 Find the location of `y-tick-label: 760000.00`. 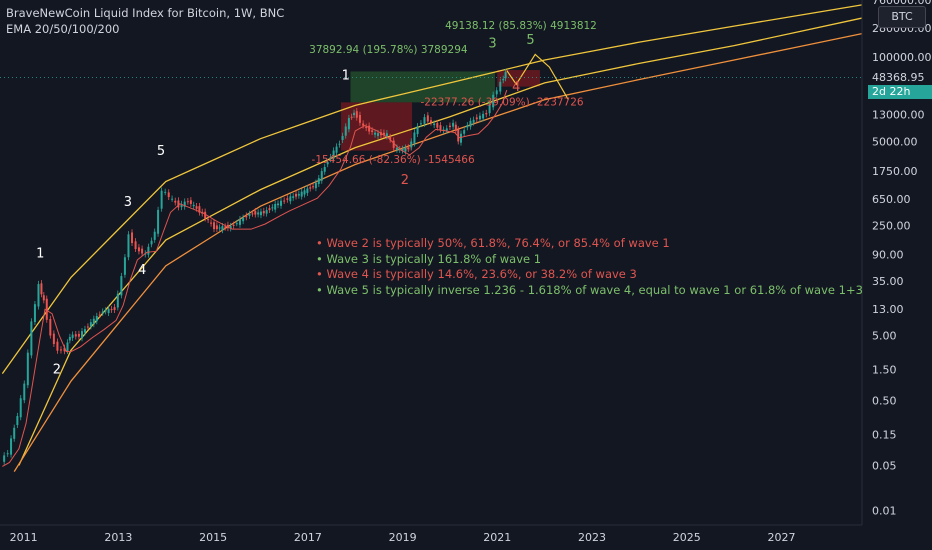

y-tick-label: 760000.00 is located at coordinates (902, 3).